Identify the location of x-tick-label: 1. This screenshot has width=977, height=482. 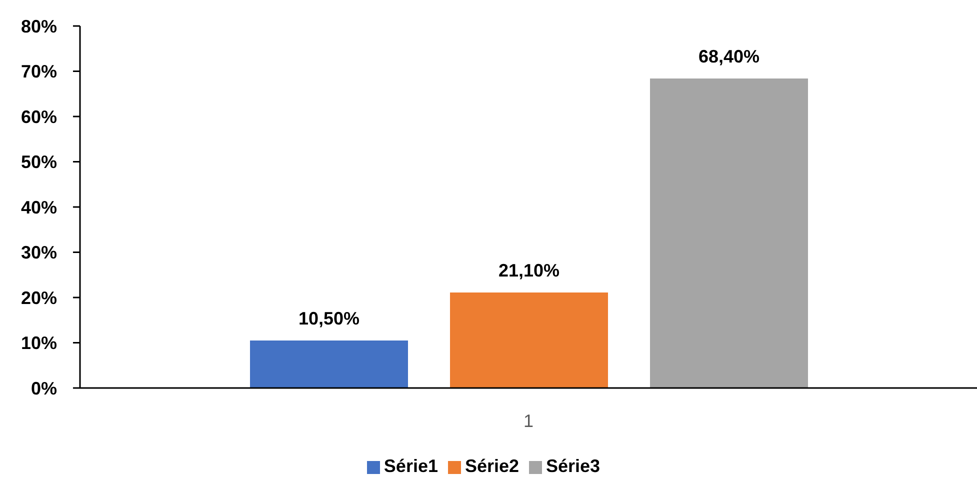
(528, 420).